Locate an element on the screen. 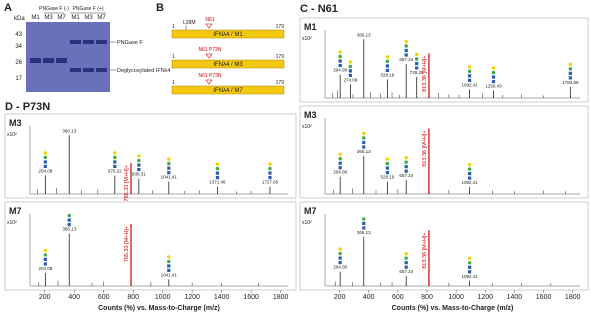 This screenshot has width=591, height=322. group-label: PNGase F (-) is located at coordinates (54, 9).